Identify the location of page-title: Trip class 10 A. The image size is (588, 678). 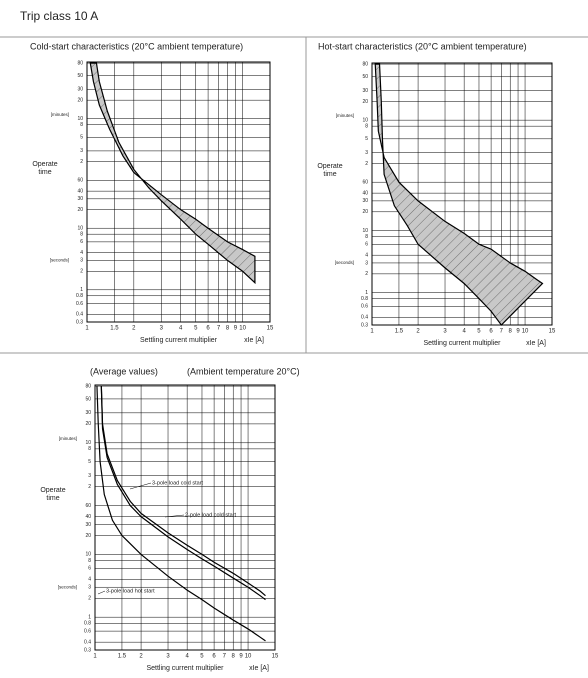
(59, 16).